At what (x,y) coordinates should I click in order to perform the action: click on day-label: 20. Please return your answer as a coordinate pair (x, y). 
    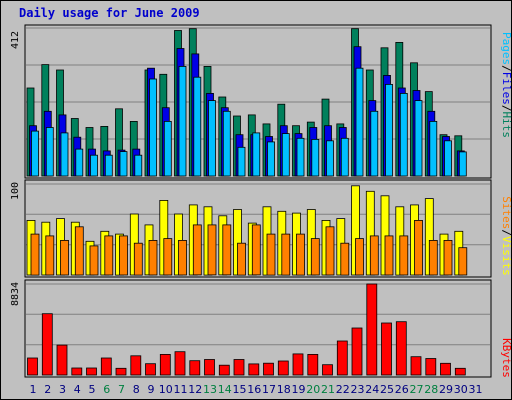
    Looking at the image, I should click on (313, 389).